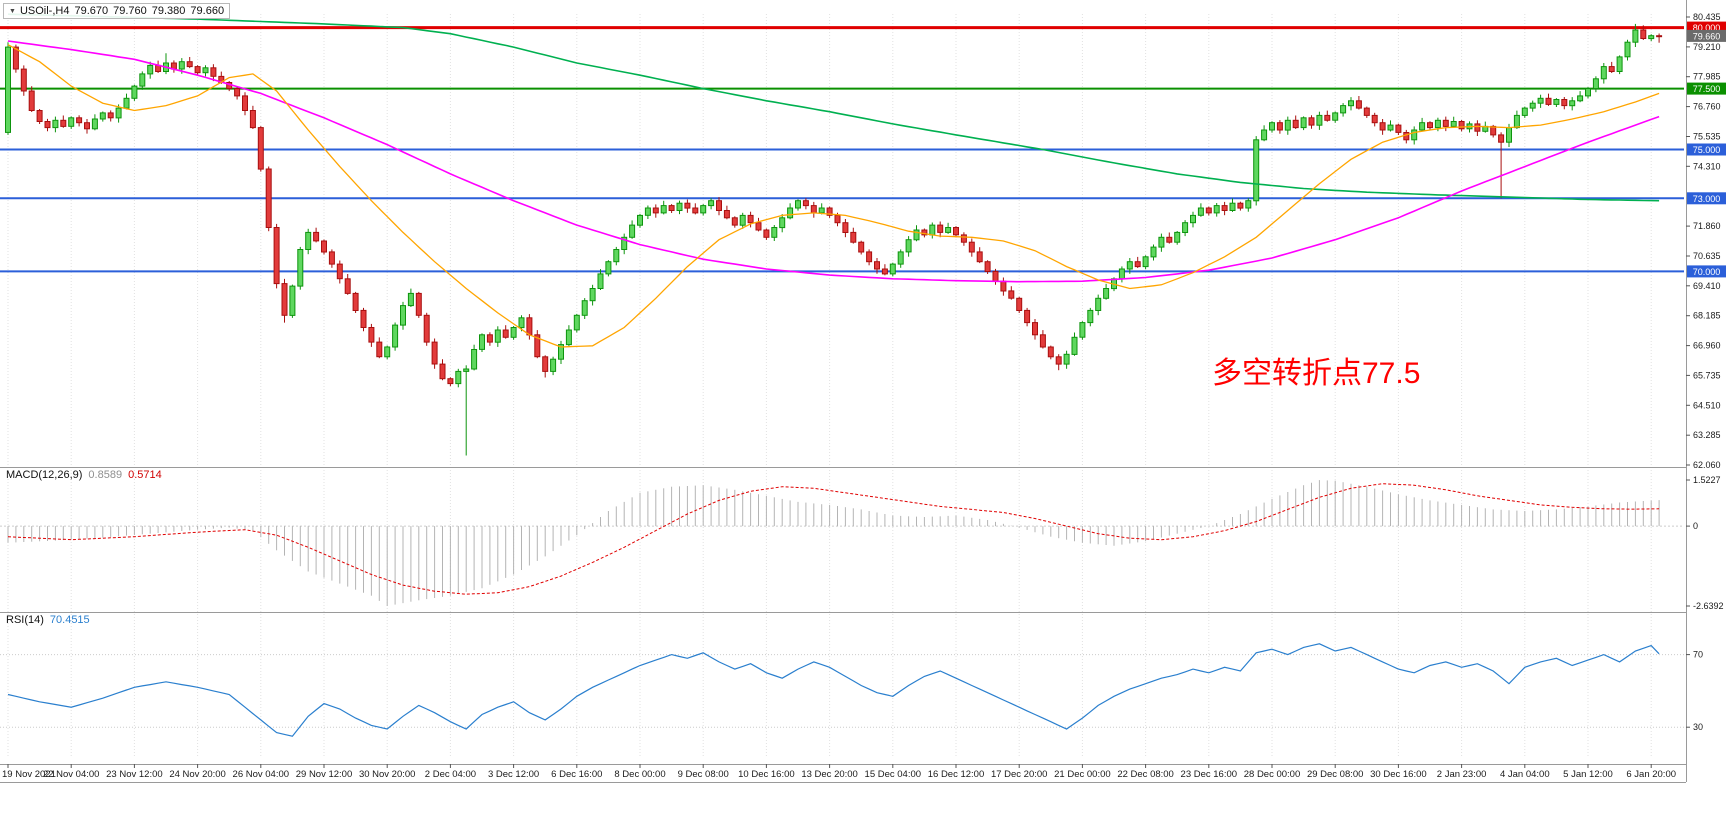  What do you see at coordinates (1588, 774) in the screenshot?
I see `time-label: 5 Jan 12:00` at bounding box center [1588, 774].